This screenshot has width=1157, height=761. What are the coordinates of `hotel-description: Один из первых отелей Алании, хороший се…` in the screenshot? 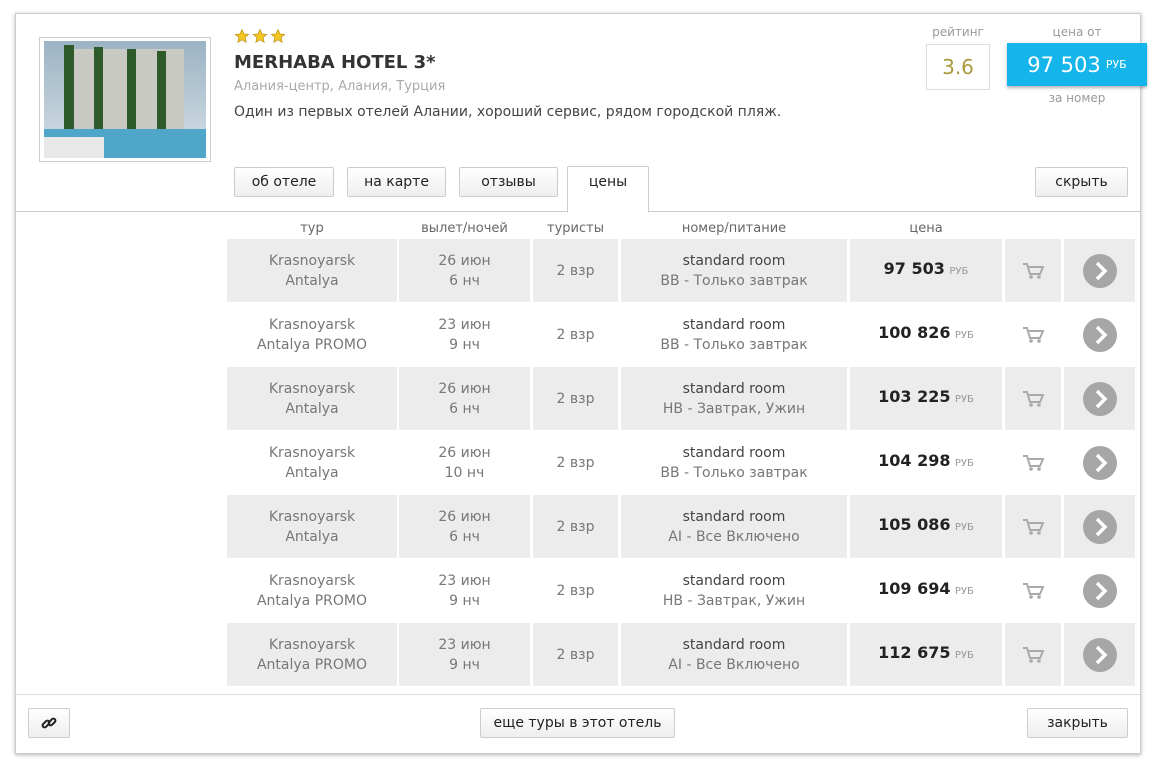 It's located at (508, 112).